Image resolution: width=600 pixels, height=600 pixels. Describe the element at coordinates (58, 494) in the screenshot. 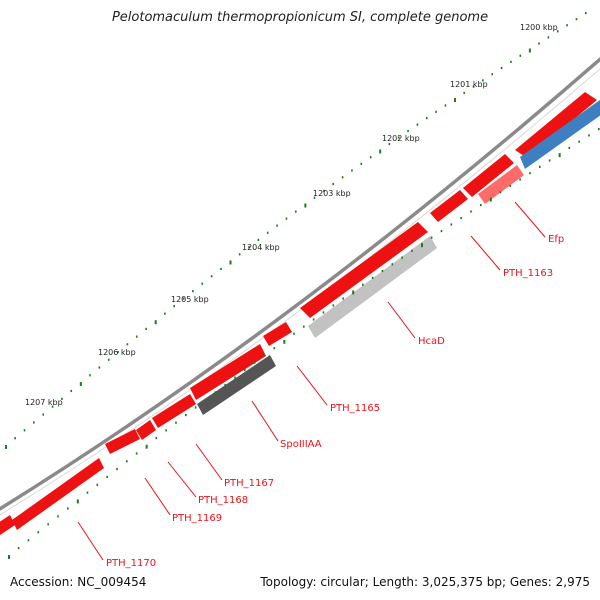

I see `gene-block-pth1170` at that location.